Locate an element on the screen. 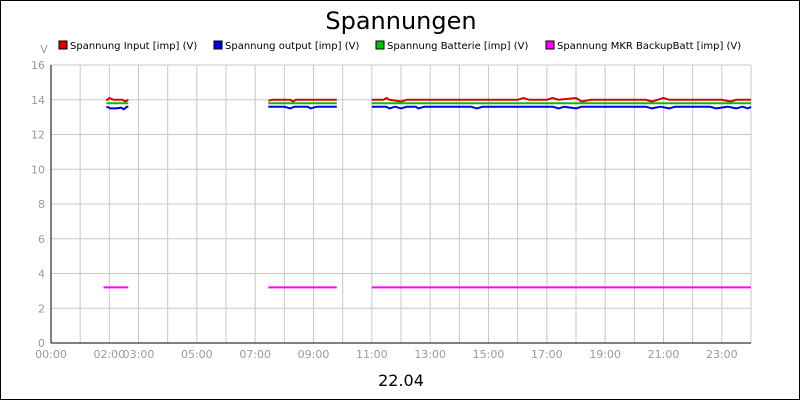 This screenshot has width=800, height=400. legend-label: Spannung output [imp] (V) is located at coordinates (292, 46).